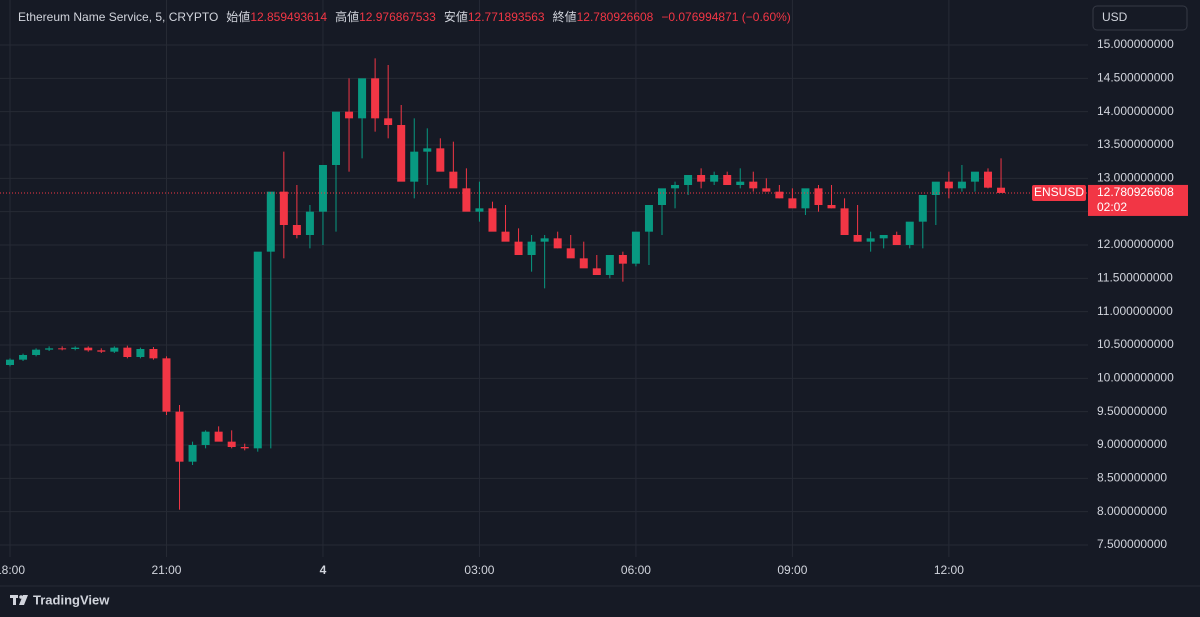 This screenshot has width=1200, height=617. Describe the element at coordinates (1132, 411) in the screenshot. I see `y-tick-label: 9.500000000` at that location.